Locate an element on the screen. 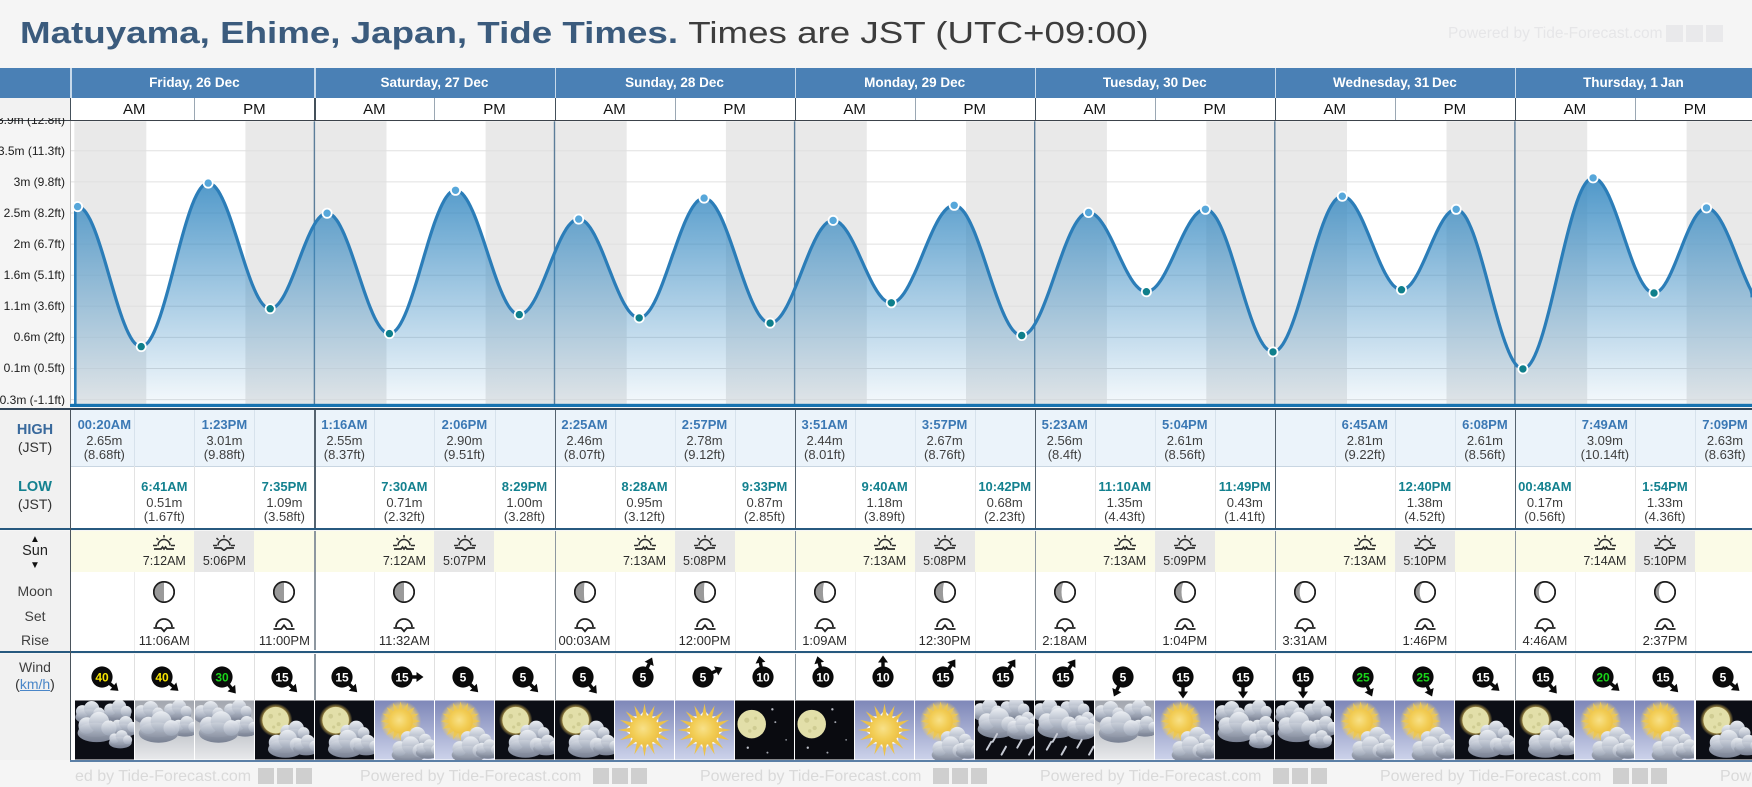 The image size is (1752, 787). svg-text: 20 is located at coordinates (1603, 677).